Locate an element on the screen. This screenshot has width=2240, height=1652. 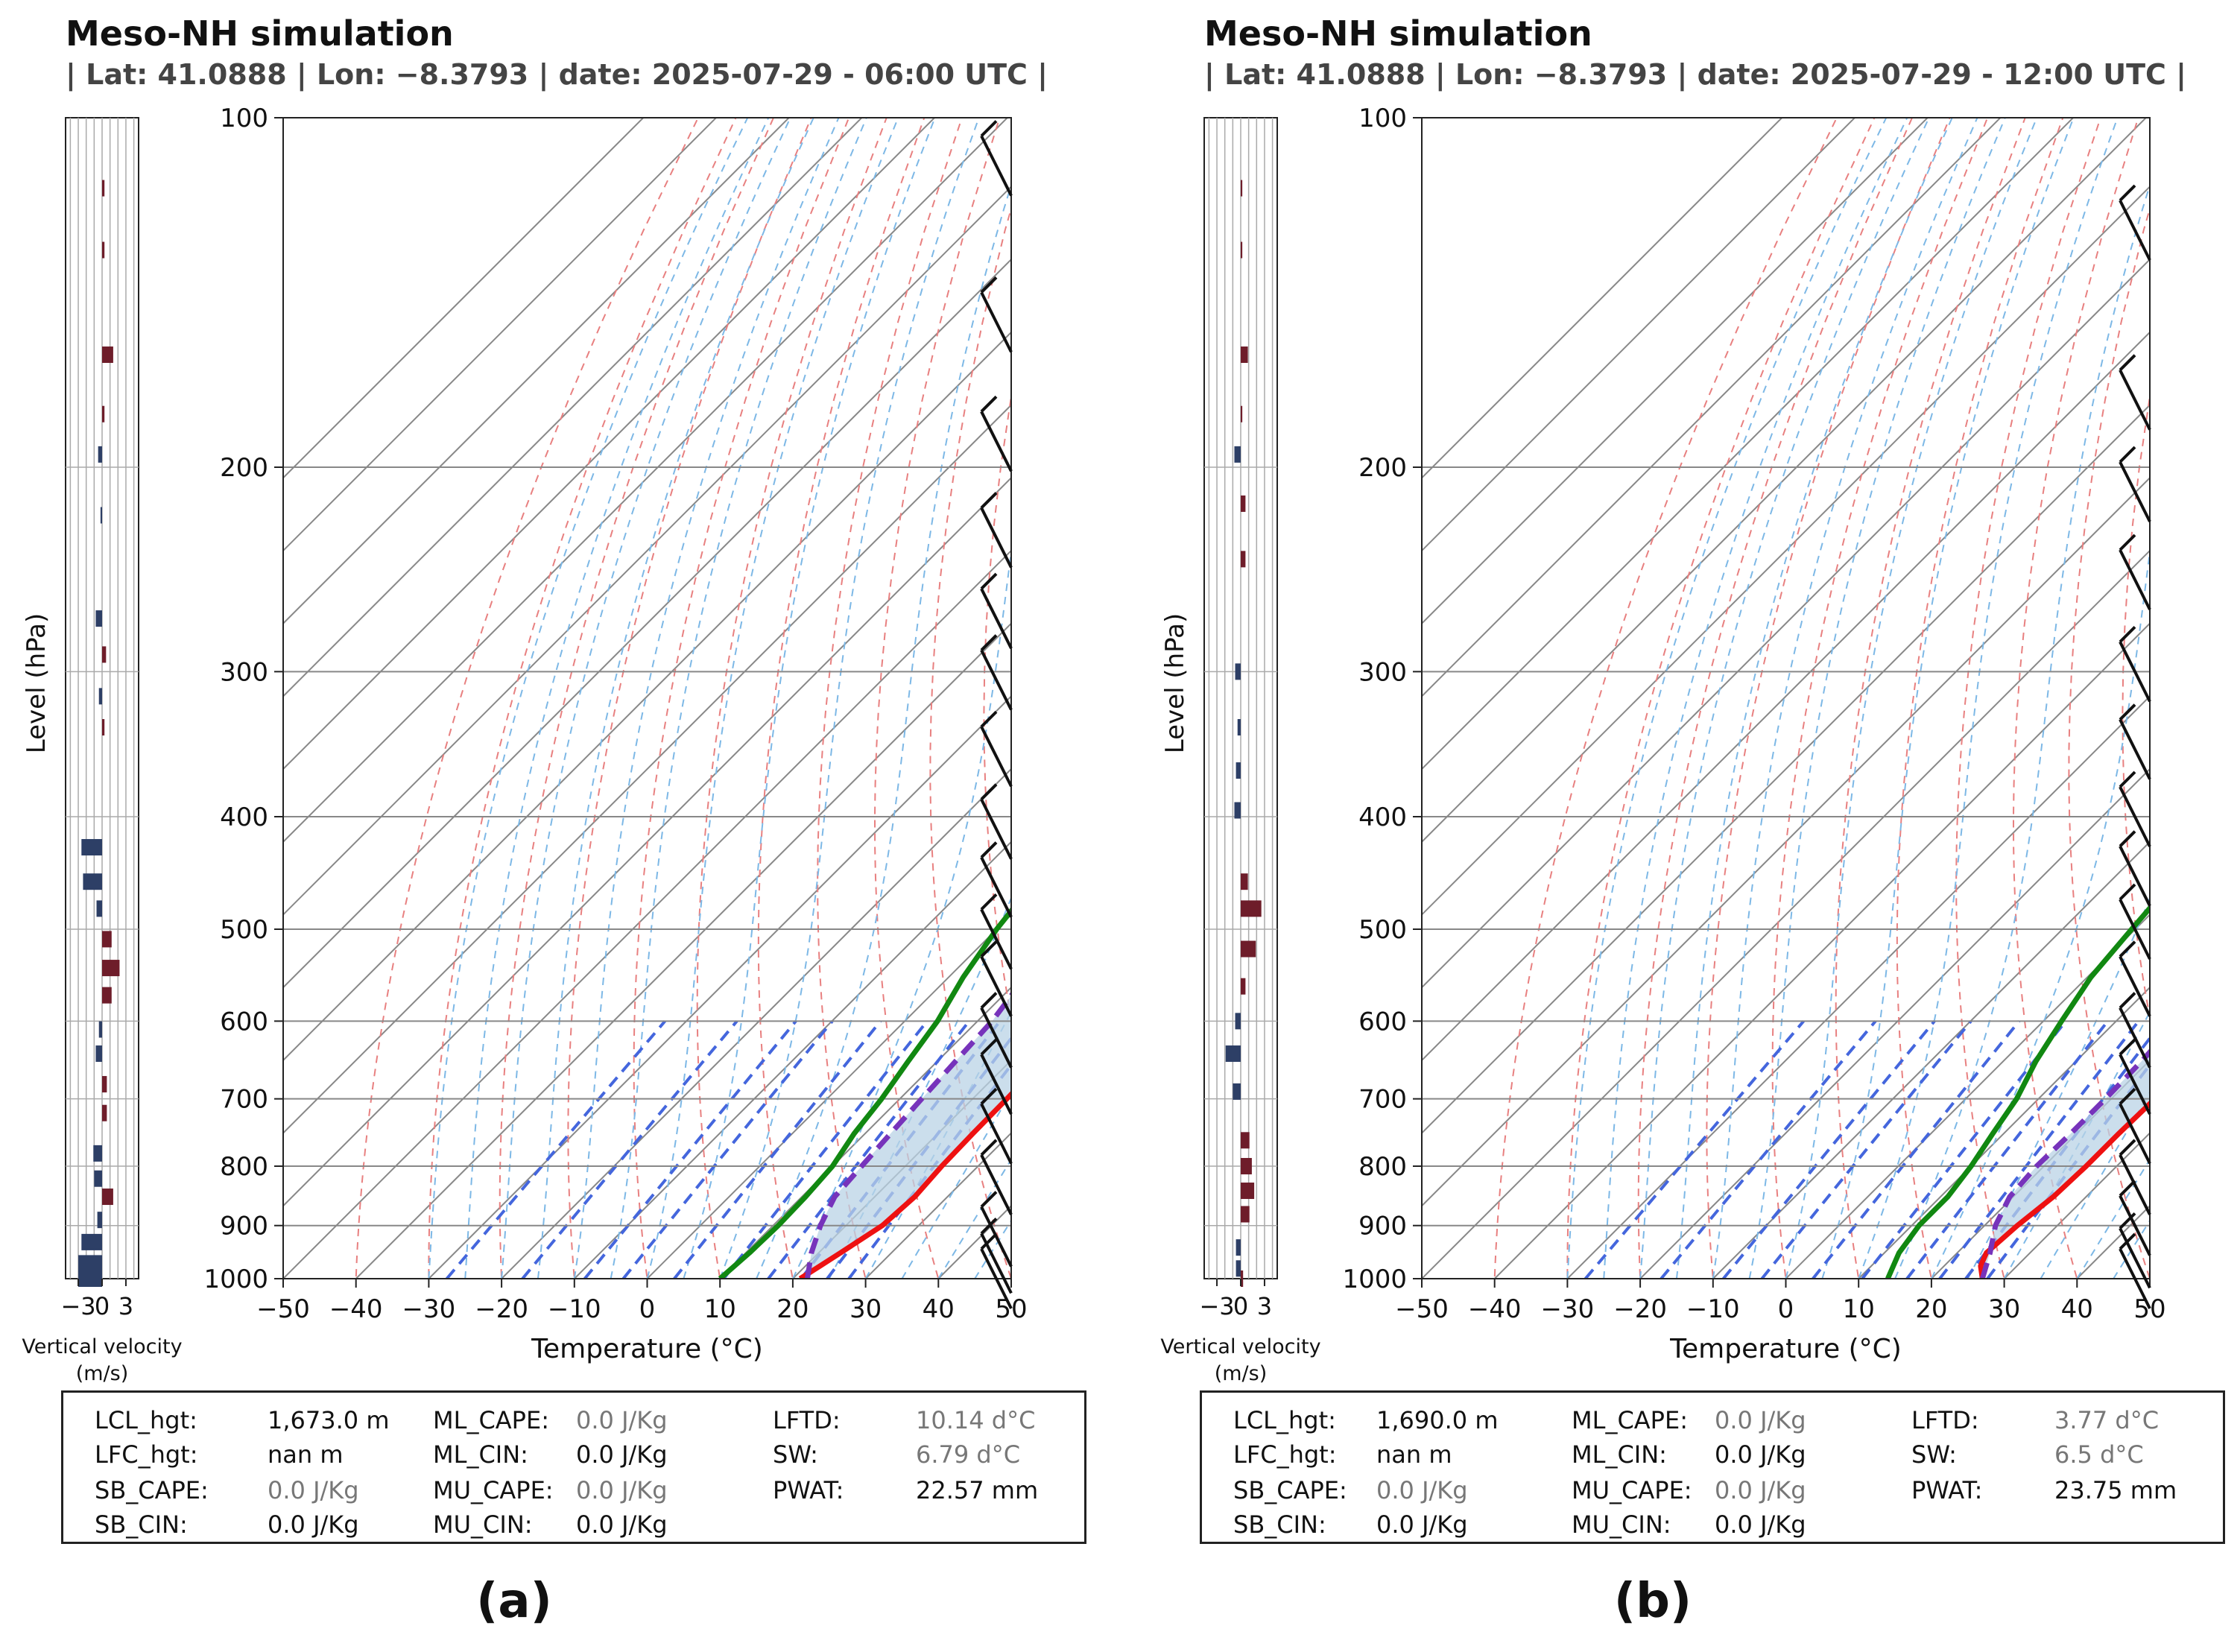
cape-area is located at coordinates (906, 1137).